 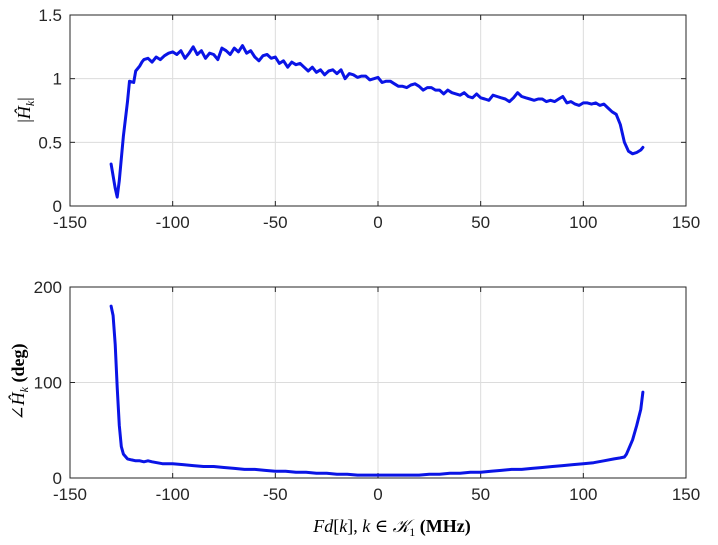 I want to click on y-tick-label: 1, so click(x=57, y=79).